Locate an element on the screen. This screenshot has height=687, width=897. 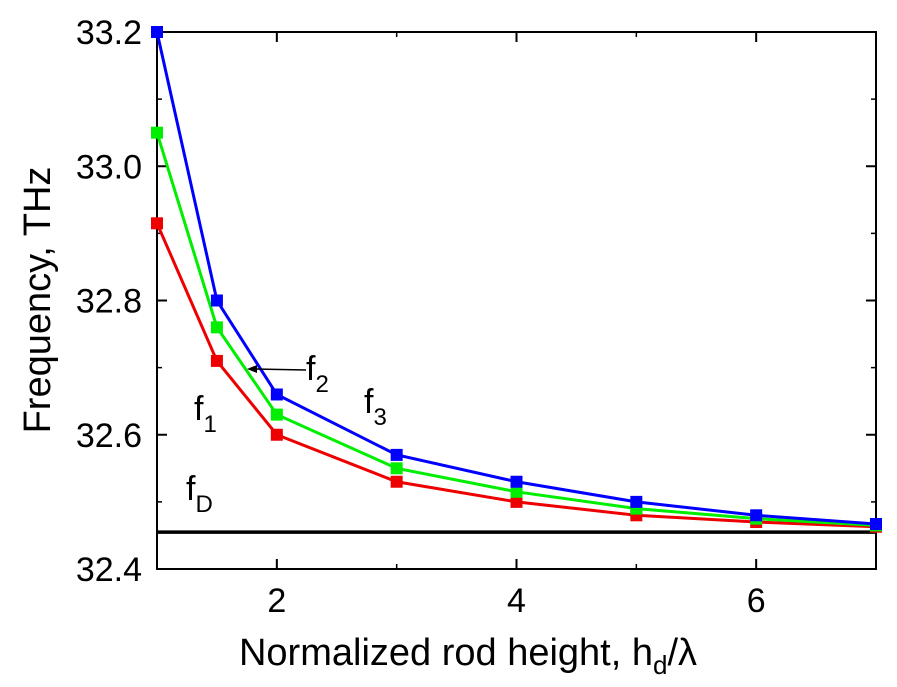
x-axis-title-main: Normalized rod height, h is located at coordinates (446, 653).